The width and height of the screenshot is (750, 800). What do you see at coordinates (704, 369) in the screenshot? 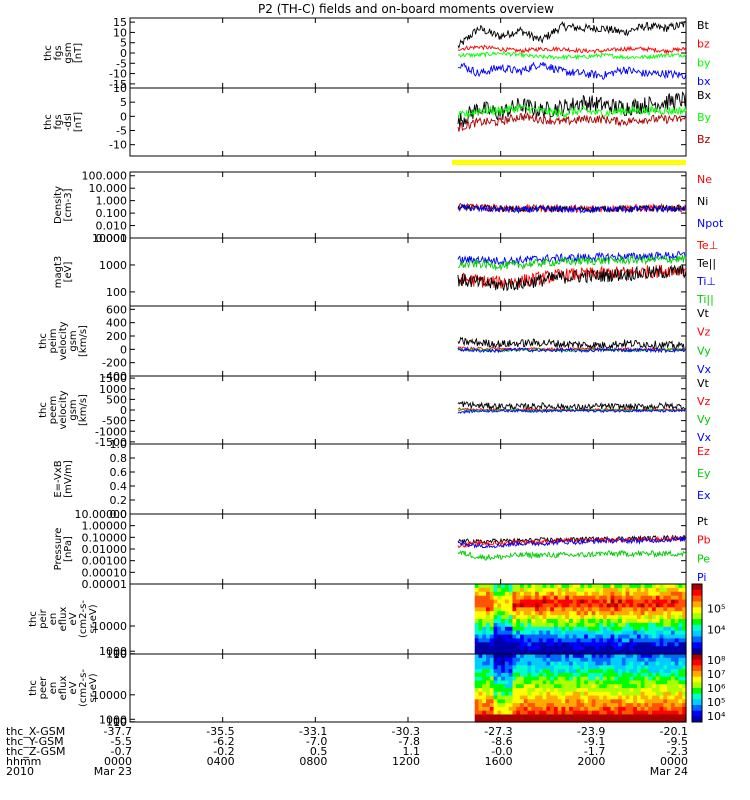
I see `legend-Vx: Vx` at bounding box center [704, 369].